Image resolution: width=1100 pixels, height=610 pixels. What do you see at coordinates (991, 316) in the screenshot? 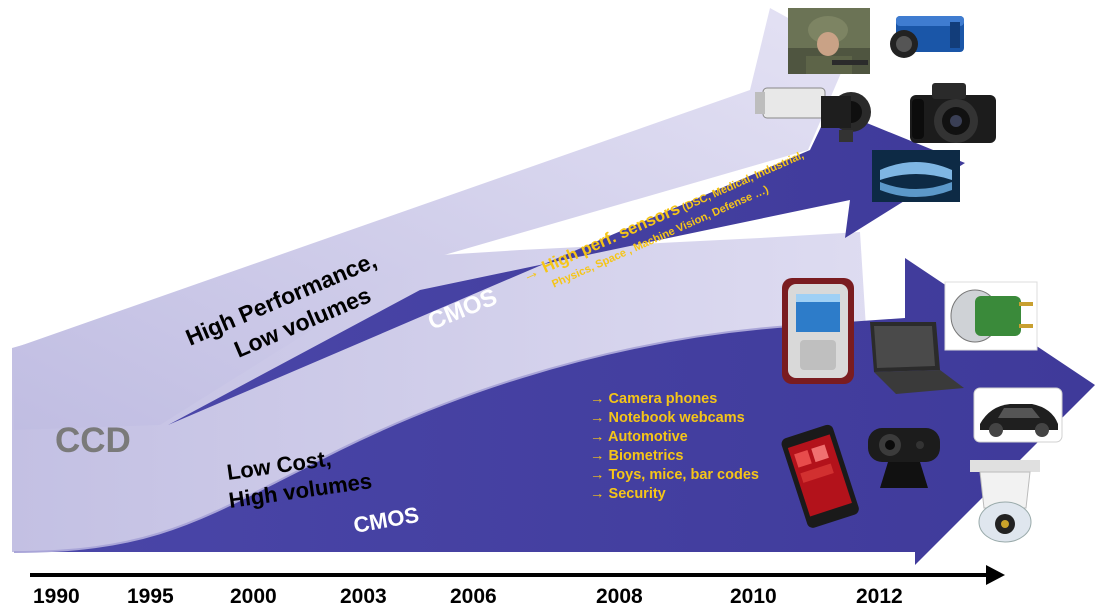
I see `capsule-sensor-photo` at bounding box center [991, 316].